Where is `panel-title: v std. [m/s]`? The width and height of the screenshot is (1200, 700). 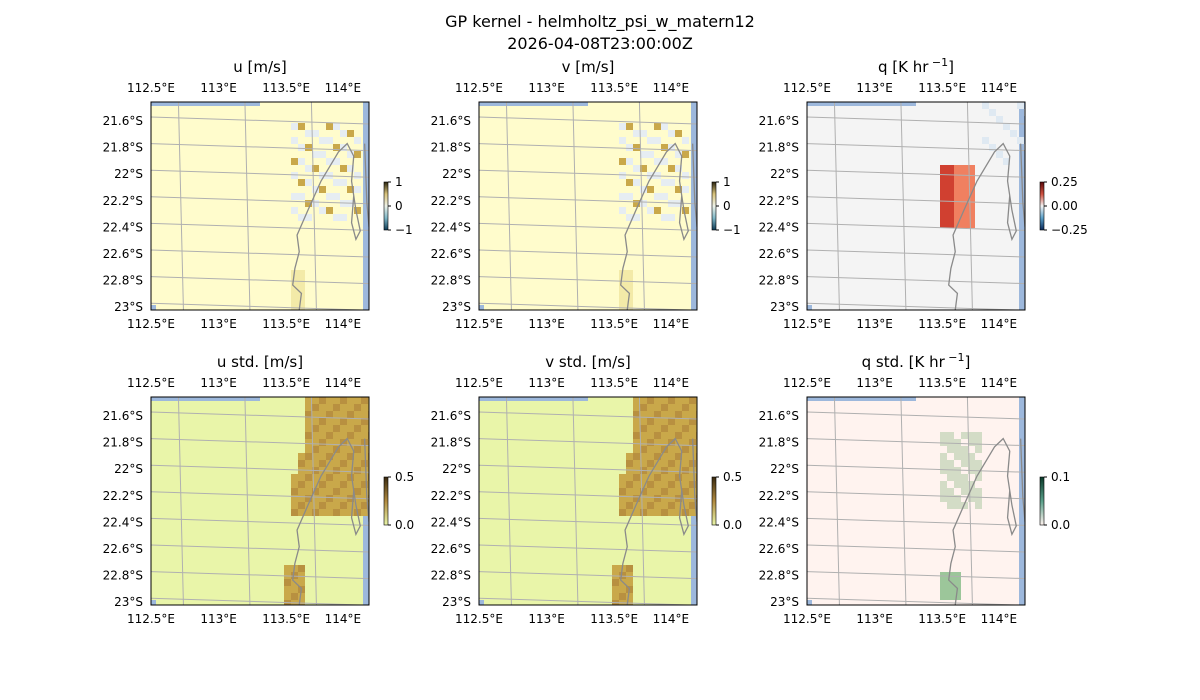
panel-title: v std. [m/s] is located at coordinates (588, 362).